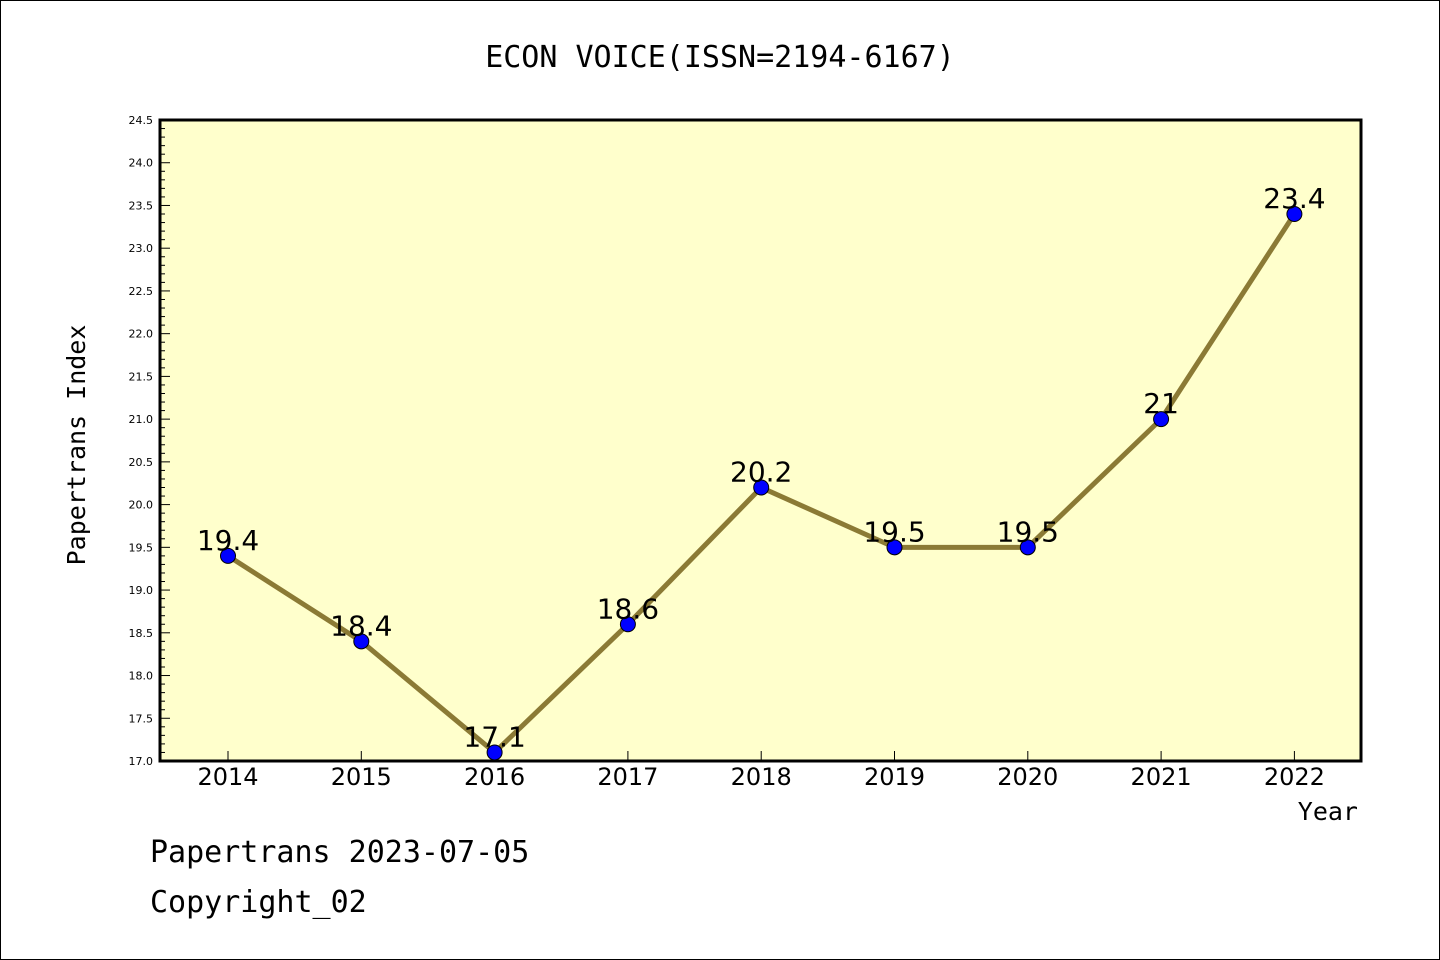  I want to click on data-label: 21, so click(1161, 403).